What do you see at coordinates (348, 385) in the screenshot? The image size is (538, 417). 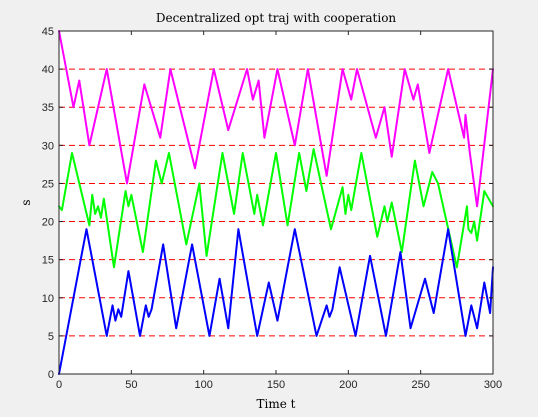 I see `x-tick-label: 200` at bounding box center [348, 385].